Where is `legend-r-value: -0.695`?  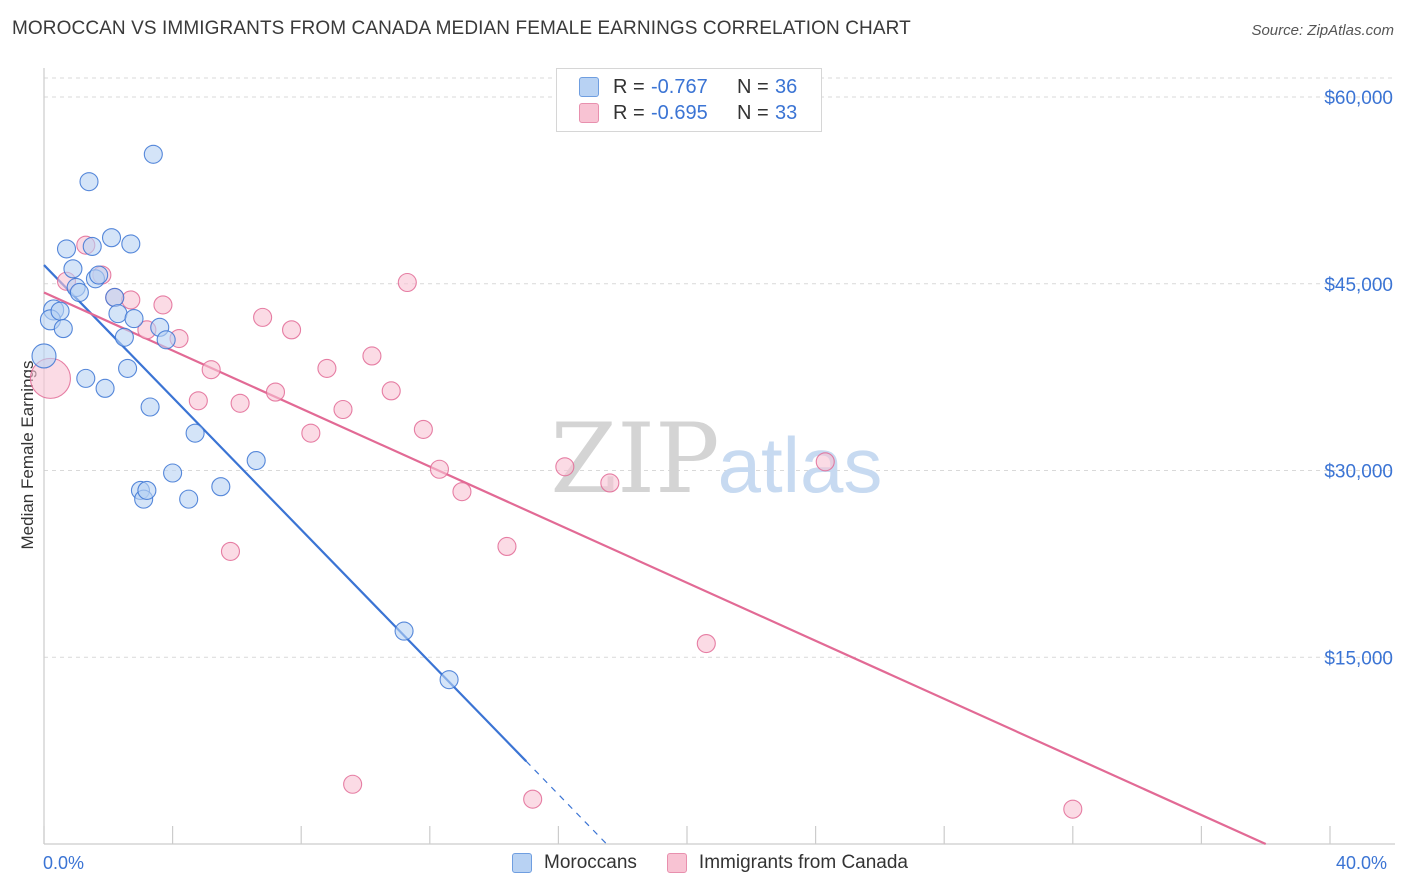
legend-r-value: -0.695 is located at coordinates (679, 112).